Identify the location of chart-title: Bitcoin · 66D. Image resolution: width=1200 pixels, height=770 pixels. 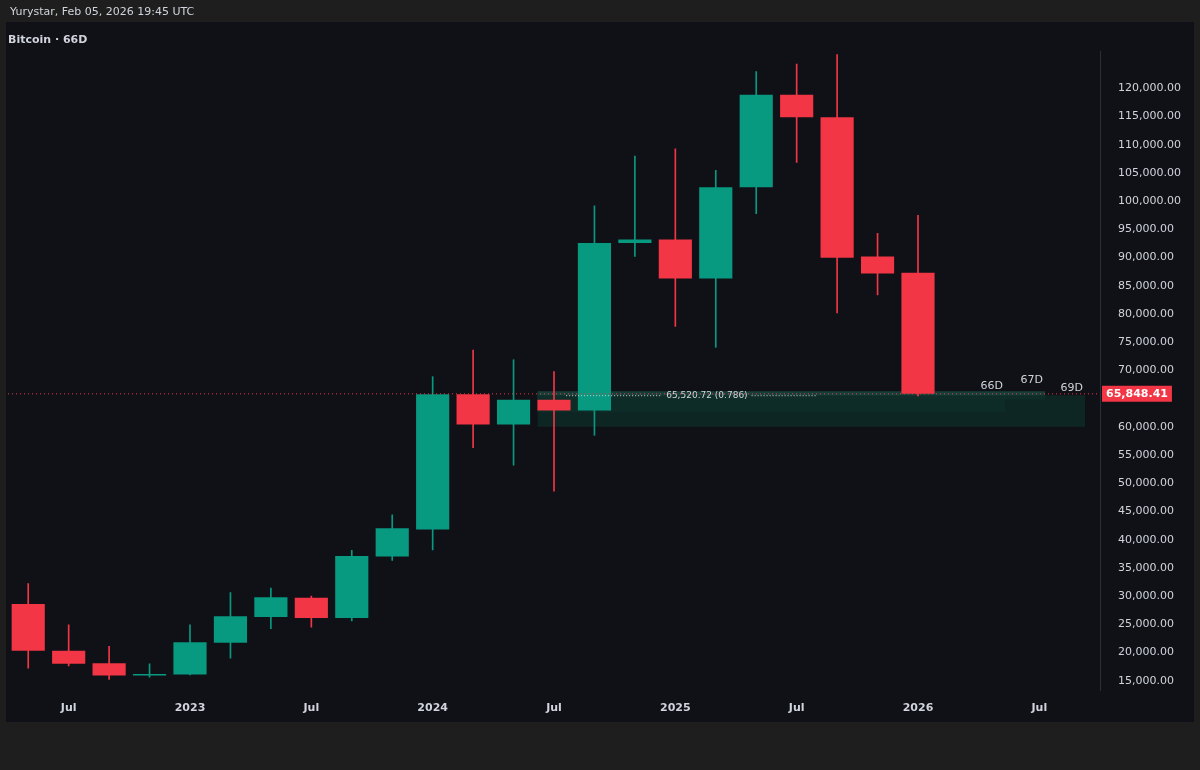
(48, 40).